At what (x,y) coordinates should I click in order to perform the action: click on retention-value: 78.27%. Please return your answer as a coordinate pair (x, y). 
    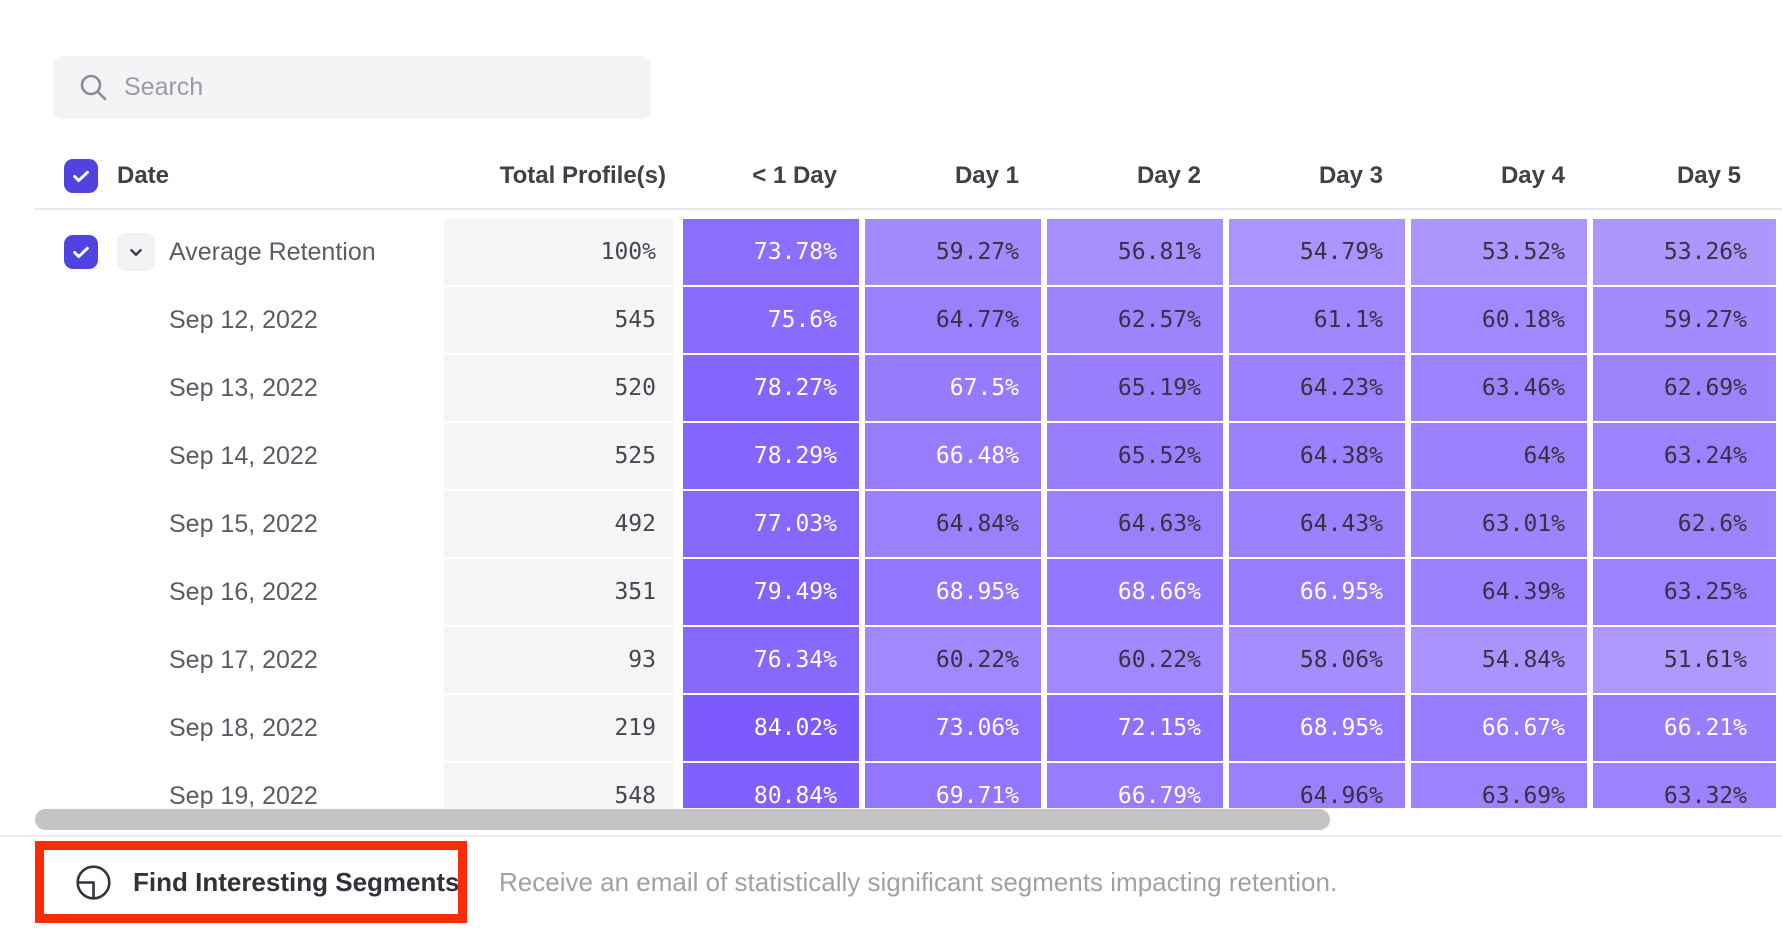
    Looking at the image, I should click on (795, 388).